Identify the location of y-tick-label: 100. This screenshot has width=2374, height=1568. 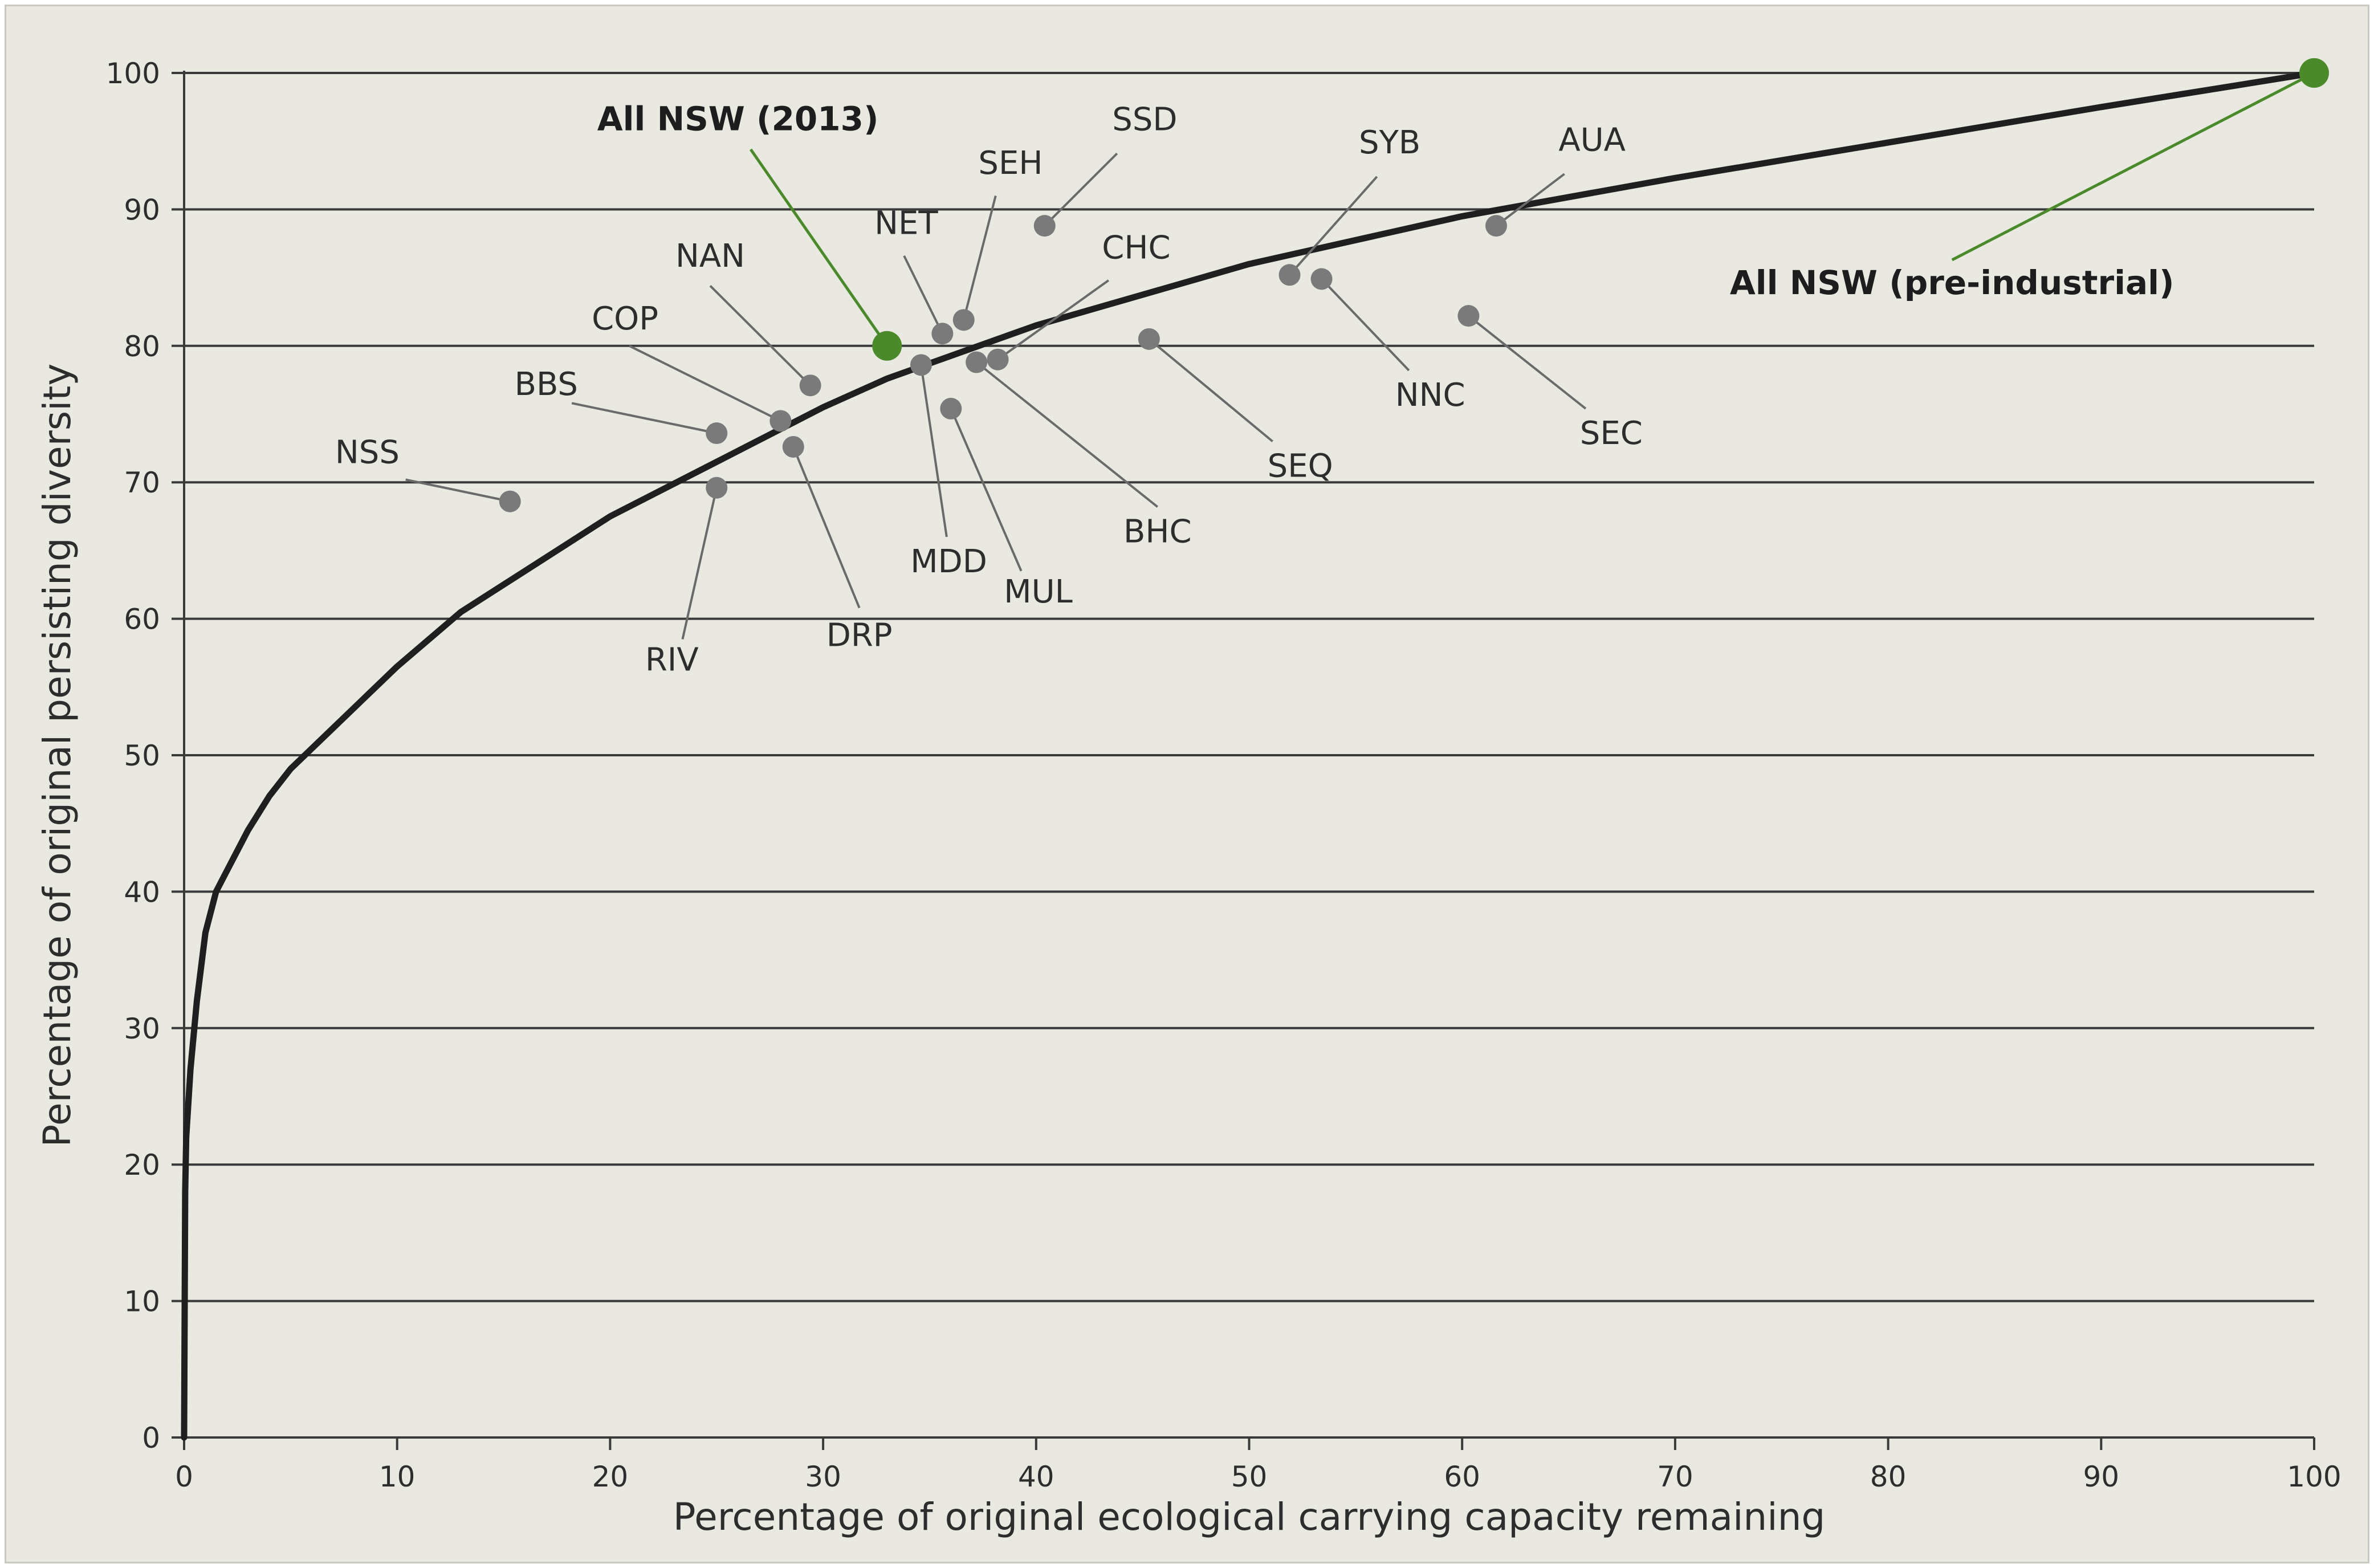
(133, 73).